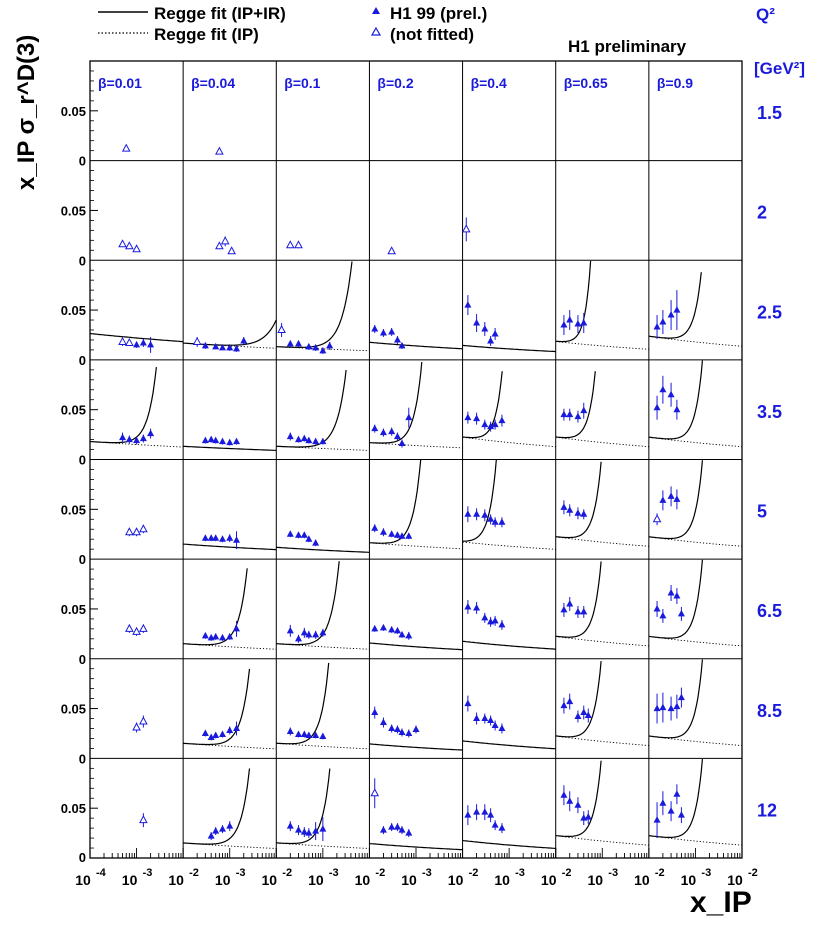 This screenshot has width=832, height=934. What do you see at coordinates (765, 14) in the screenshot?
I see `q2-label: Q²` at bounding box center [765, 14].